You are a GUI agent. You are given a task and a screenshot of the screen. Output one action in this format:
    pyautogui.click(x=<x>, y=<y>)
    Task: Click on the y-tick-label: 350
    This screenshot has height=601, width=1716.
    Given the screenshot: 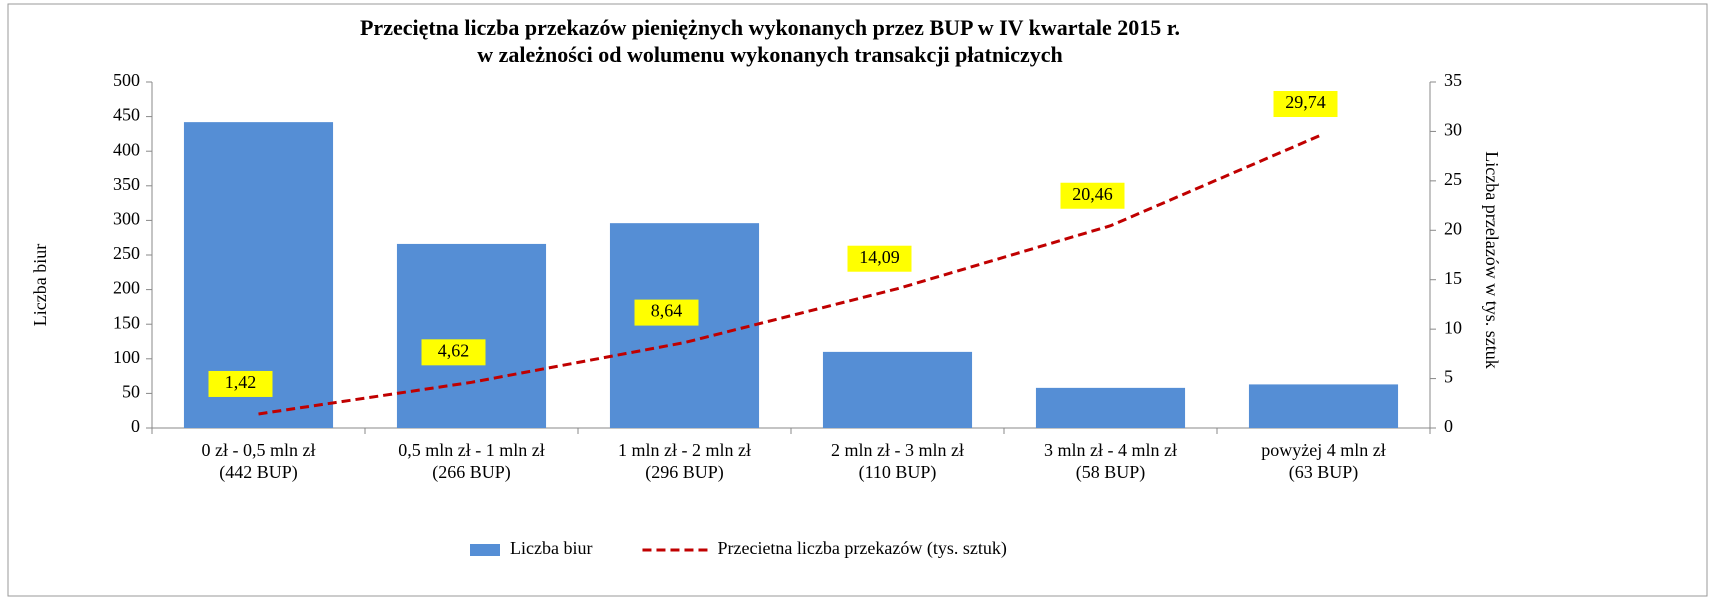 What is the action you would take?
    pyautogui.click(x=126, y=184)
    